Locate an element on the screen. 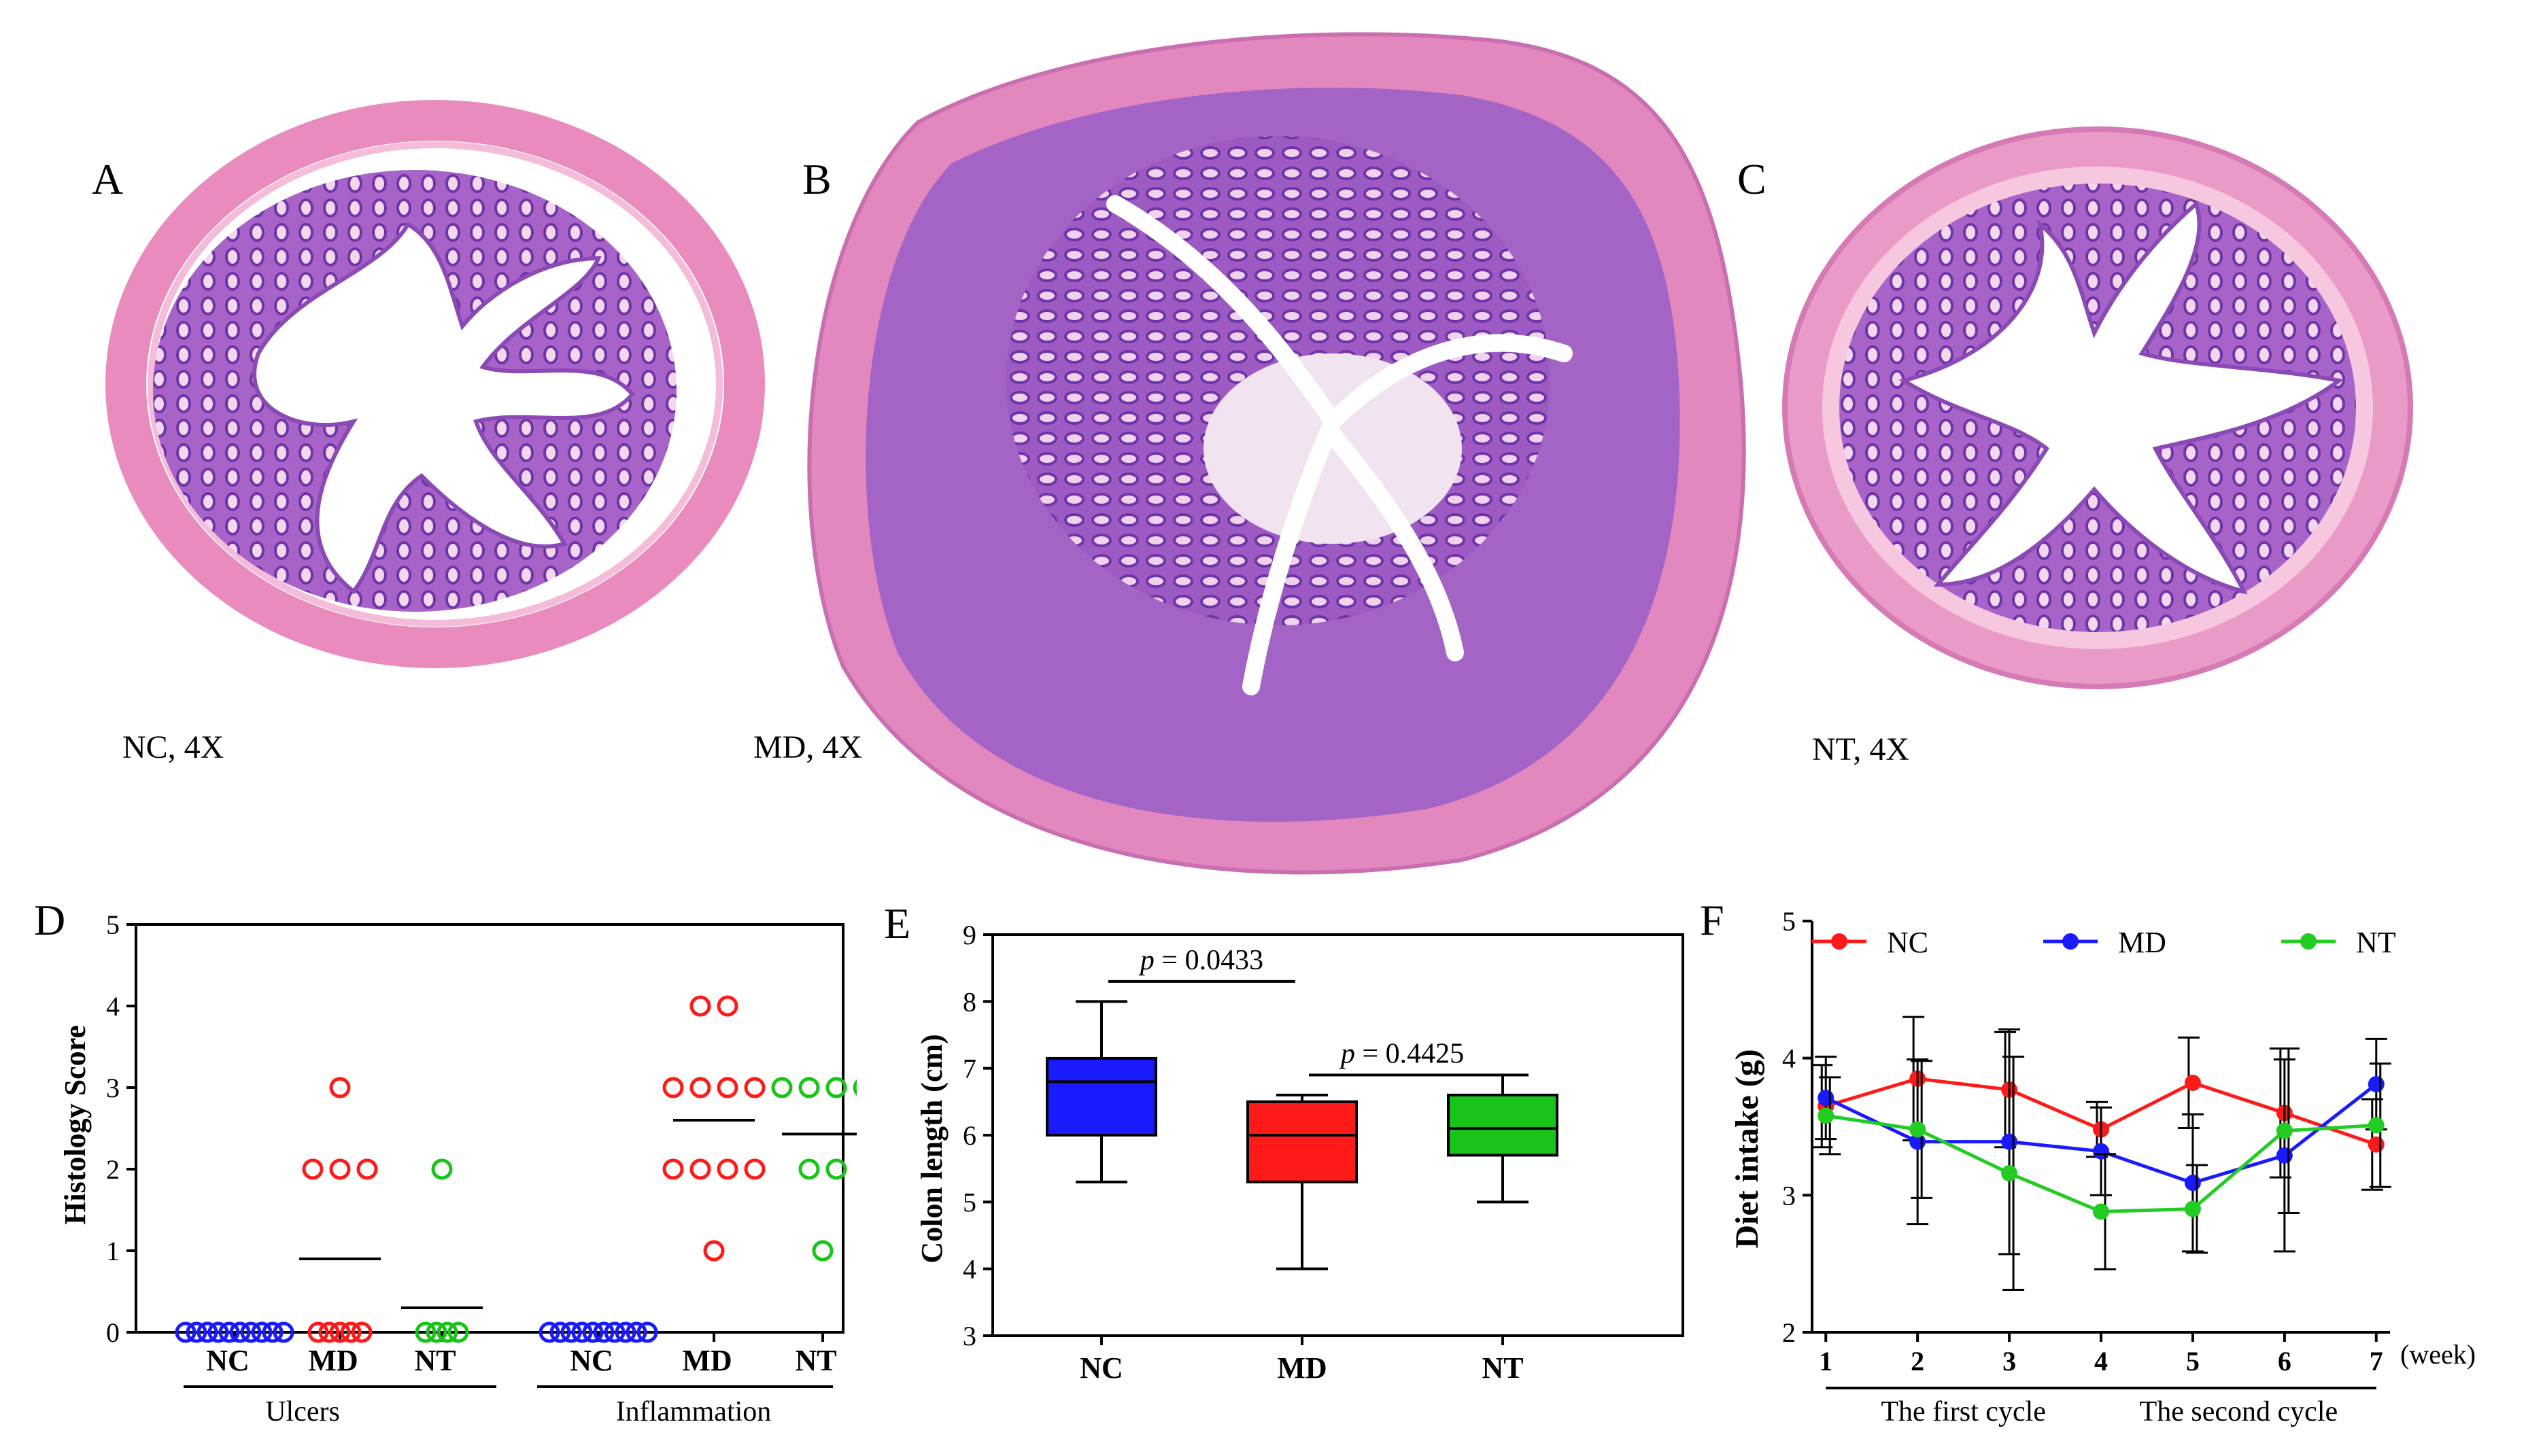 This screenshot has width=2543, height=1456. panel-a-letter: A is located at coordinates (107, 179).